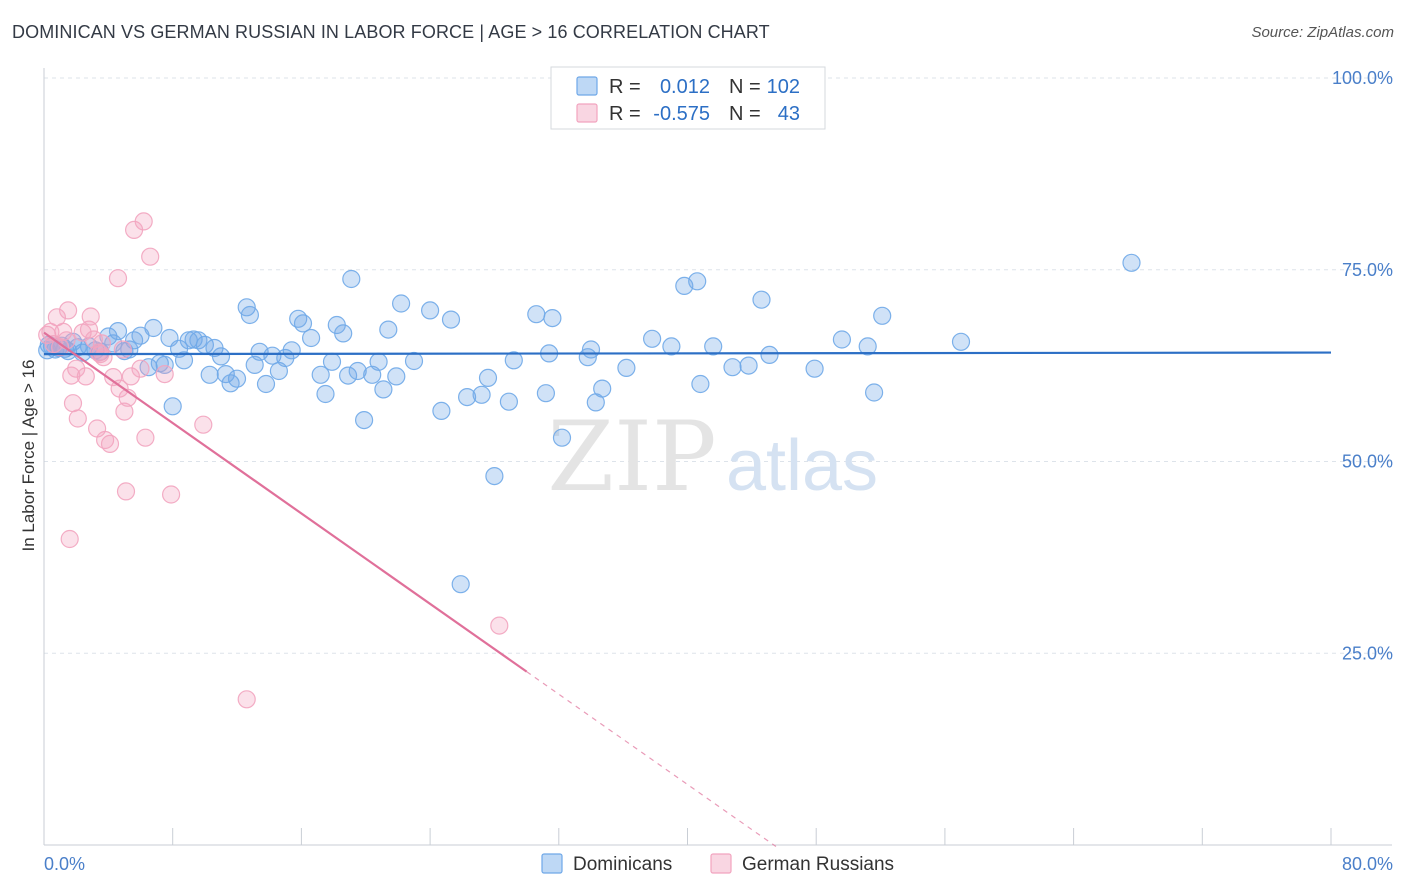  What do you see at coordinates (685, 87) in the screenshot?
I see `legend-r-value-0: 0.012` at bounding box center [685, 87].